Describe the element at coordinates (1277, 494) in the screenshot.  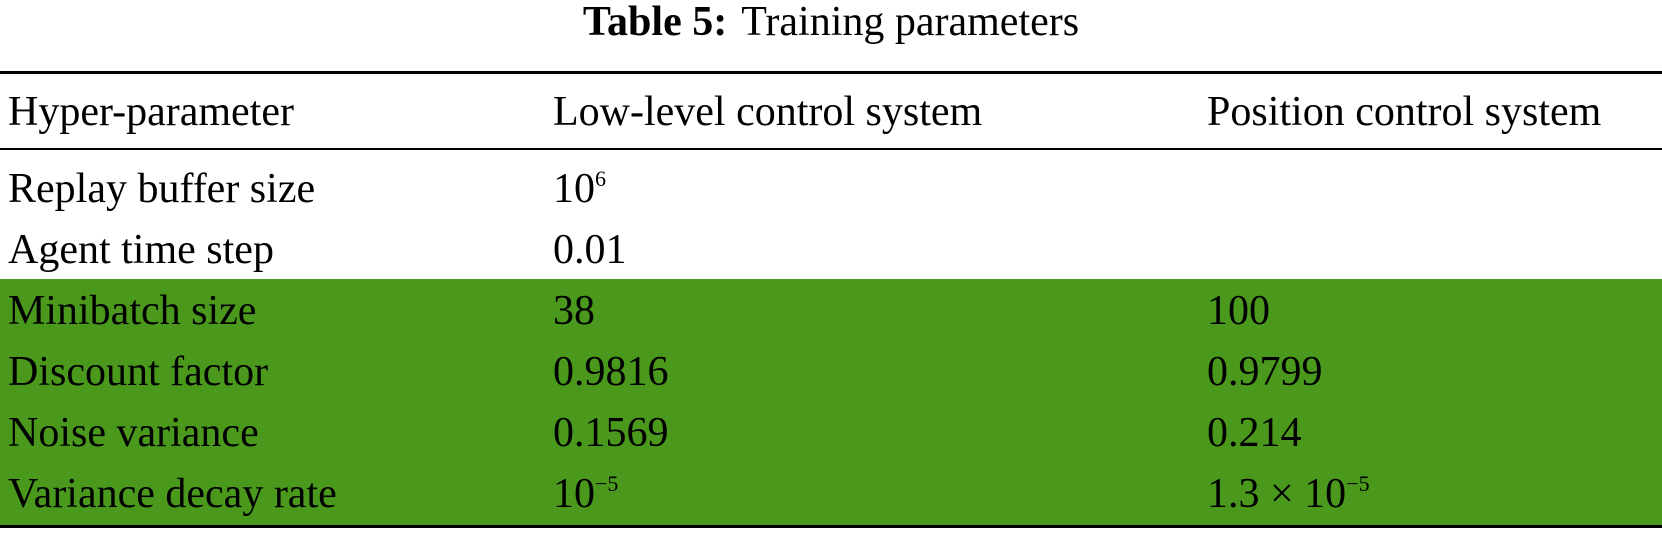
I see `cell-base: 1.3 × 10` at that location.